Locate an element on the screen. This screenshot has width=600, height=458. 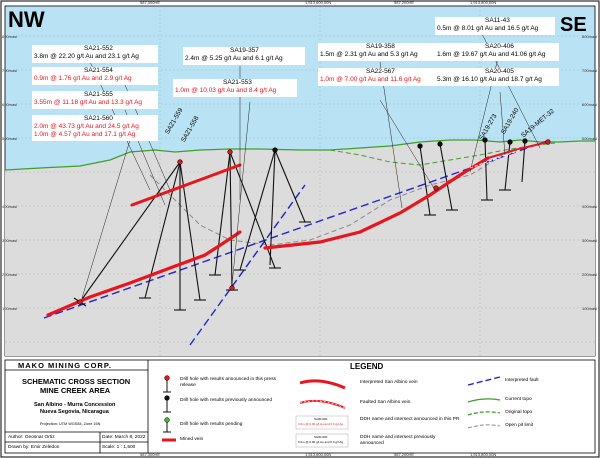
callout-value: 3.55m @ 11.18 g/t Au and 13.3 g/t Ag is located at coordinates (88, 102).